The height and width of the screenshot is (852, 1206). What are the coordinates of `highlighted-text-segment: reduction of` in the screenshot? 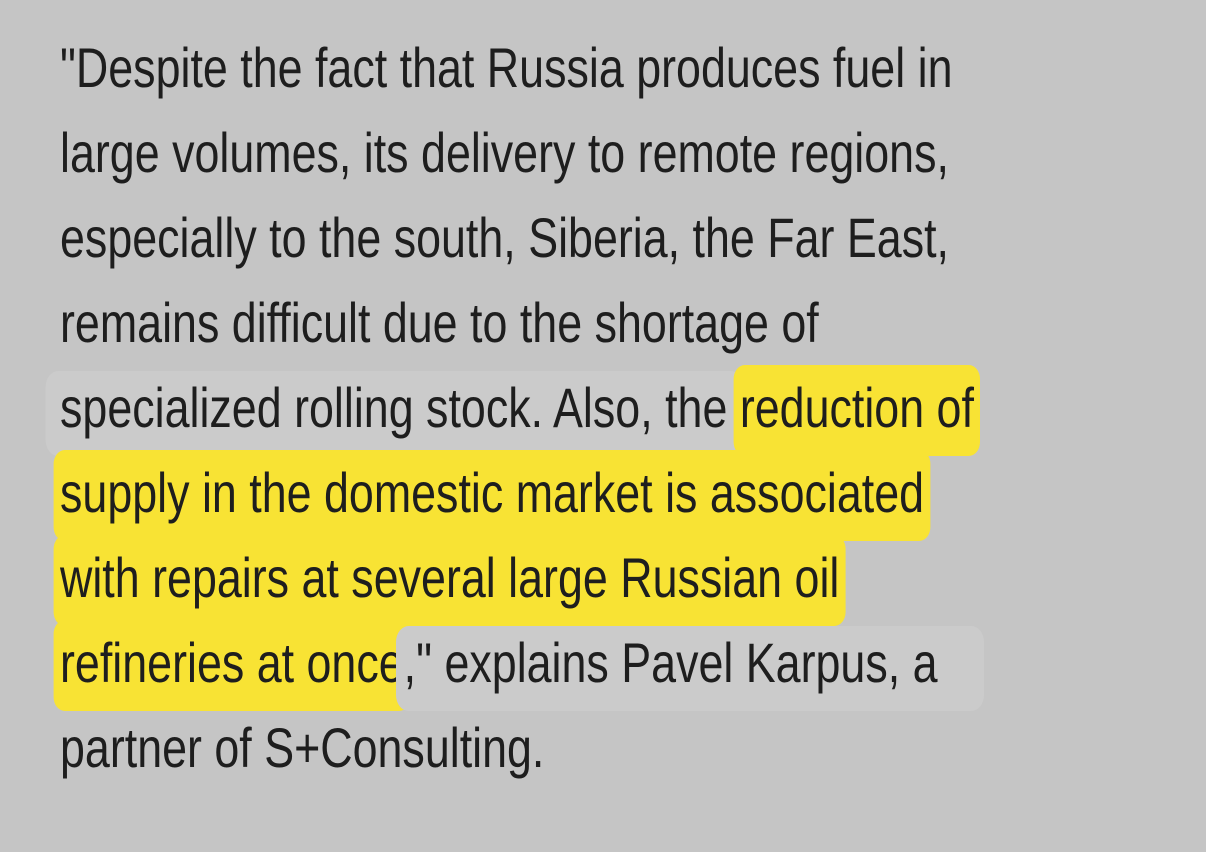 It's located at (857, 410).